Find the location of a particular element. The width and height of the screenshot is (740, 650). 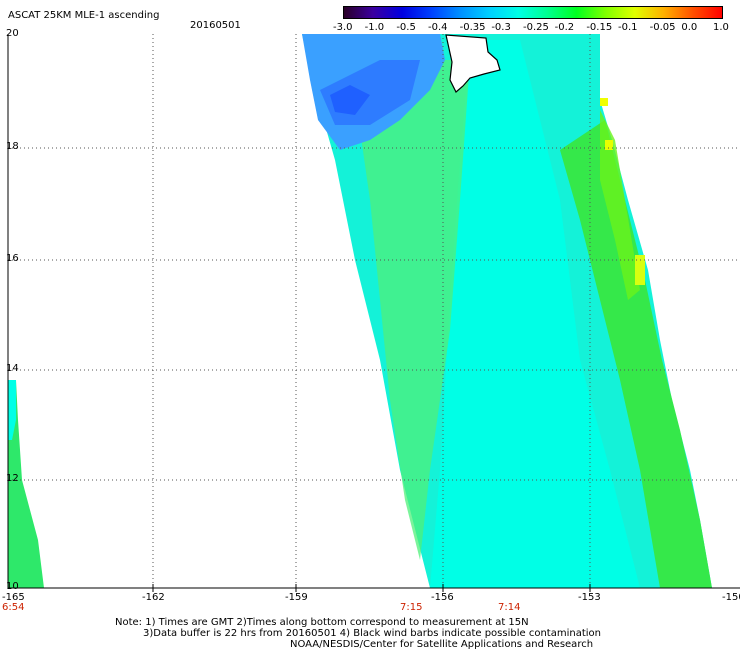

lat-label: 16 is located at coordinates (12, 258).